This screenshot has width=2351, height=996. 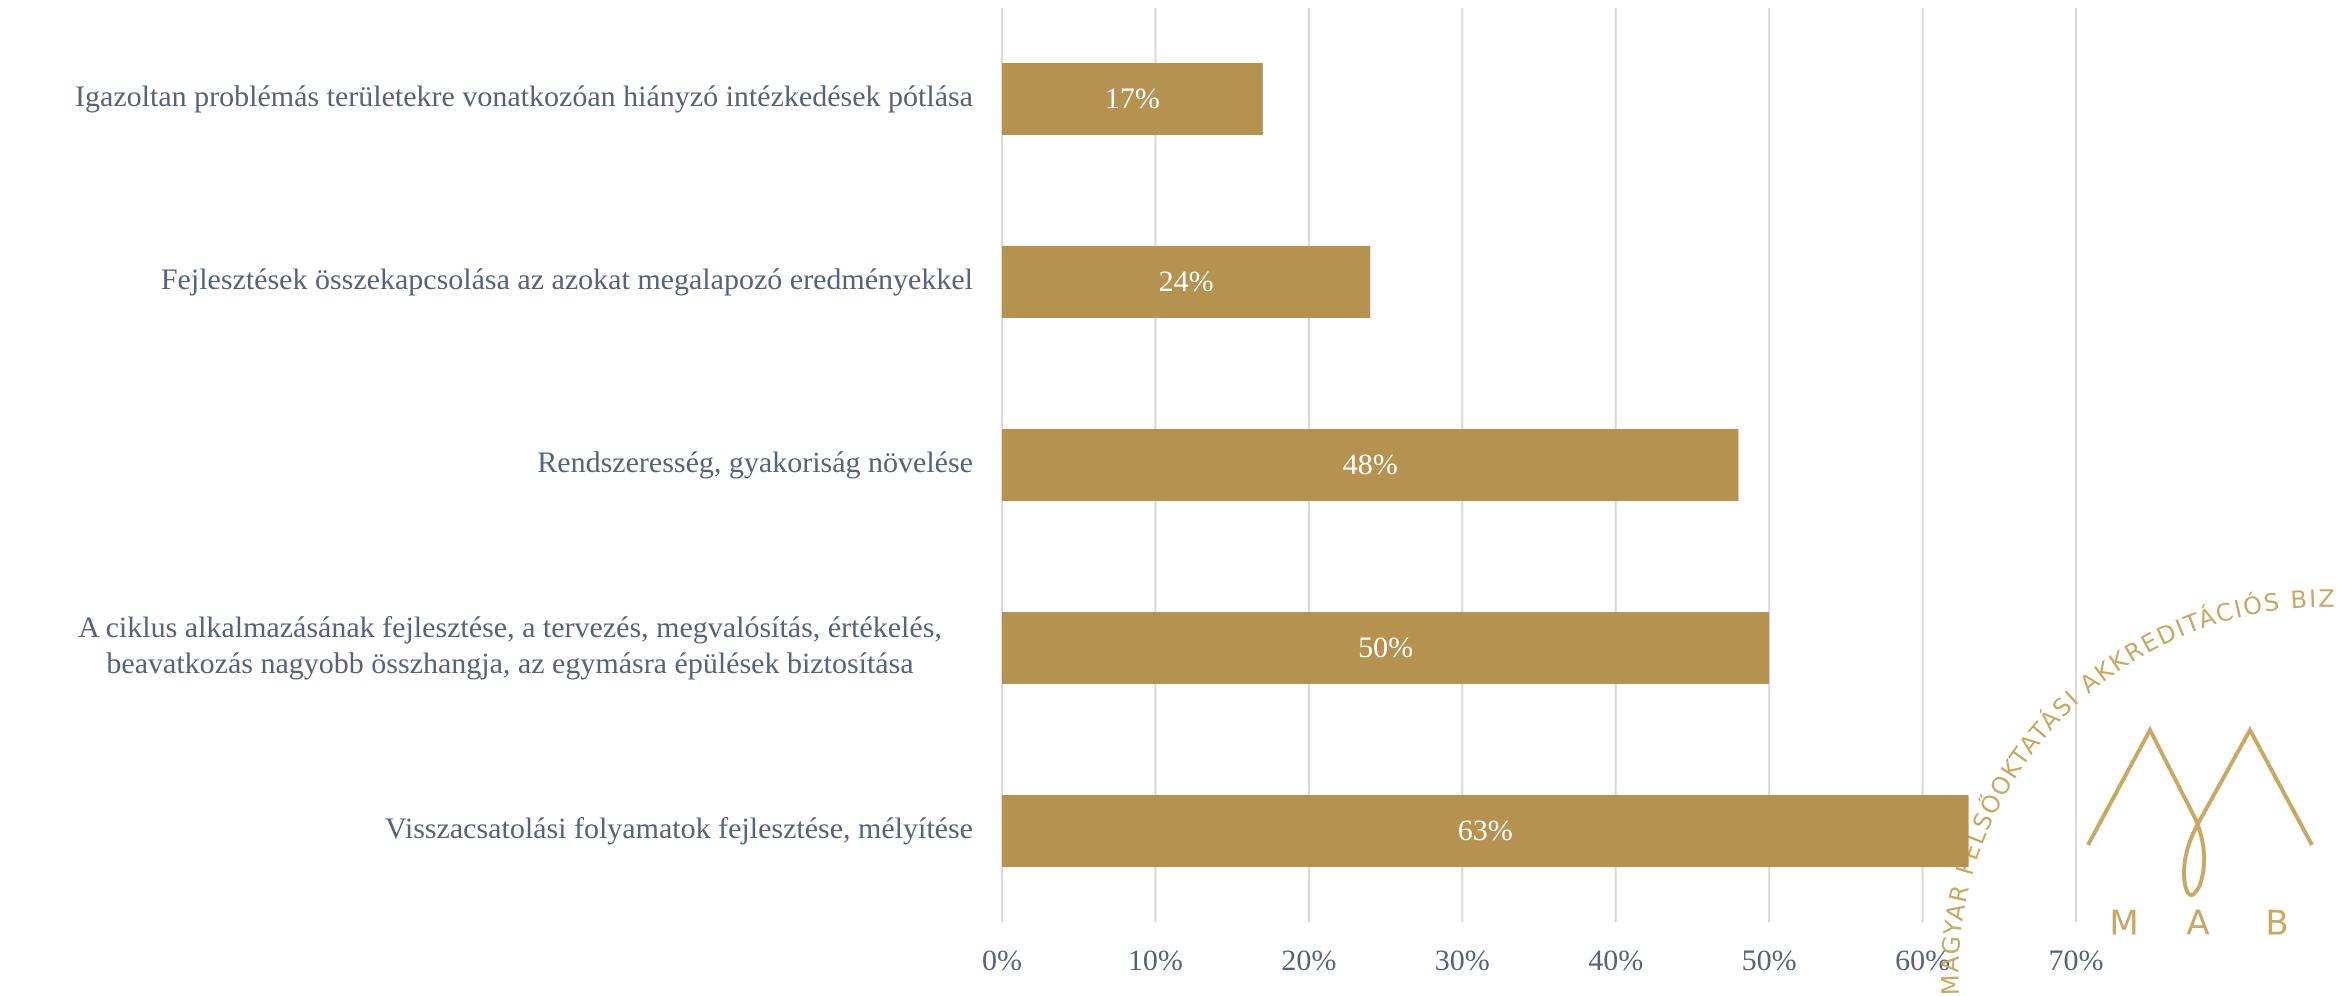 What do you see at coordinates (1155, 960) in the screenshot?
I see `x-tick-label: 10%` at bounding box center [1155, 960].